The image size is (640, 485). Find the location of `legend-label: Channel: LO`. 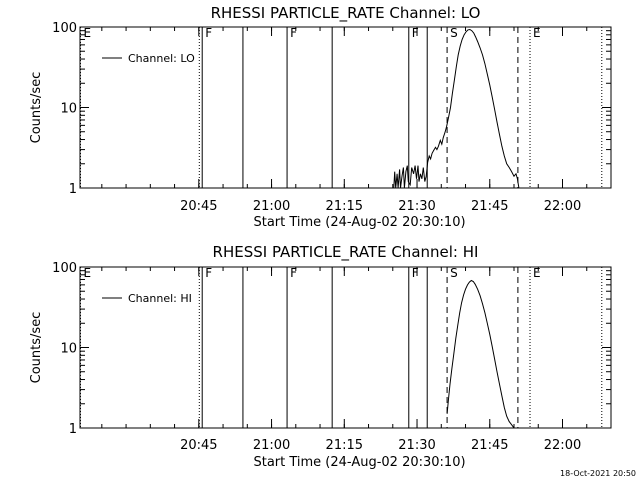

legend-label: Channel: LO is located at coordinates (161, 58).